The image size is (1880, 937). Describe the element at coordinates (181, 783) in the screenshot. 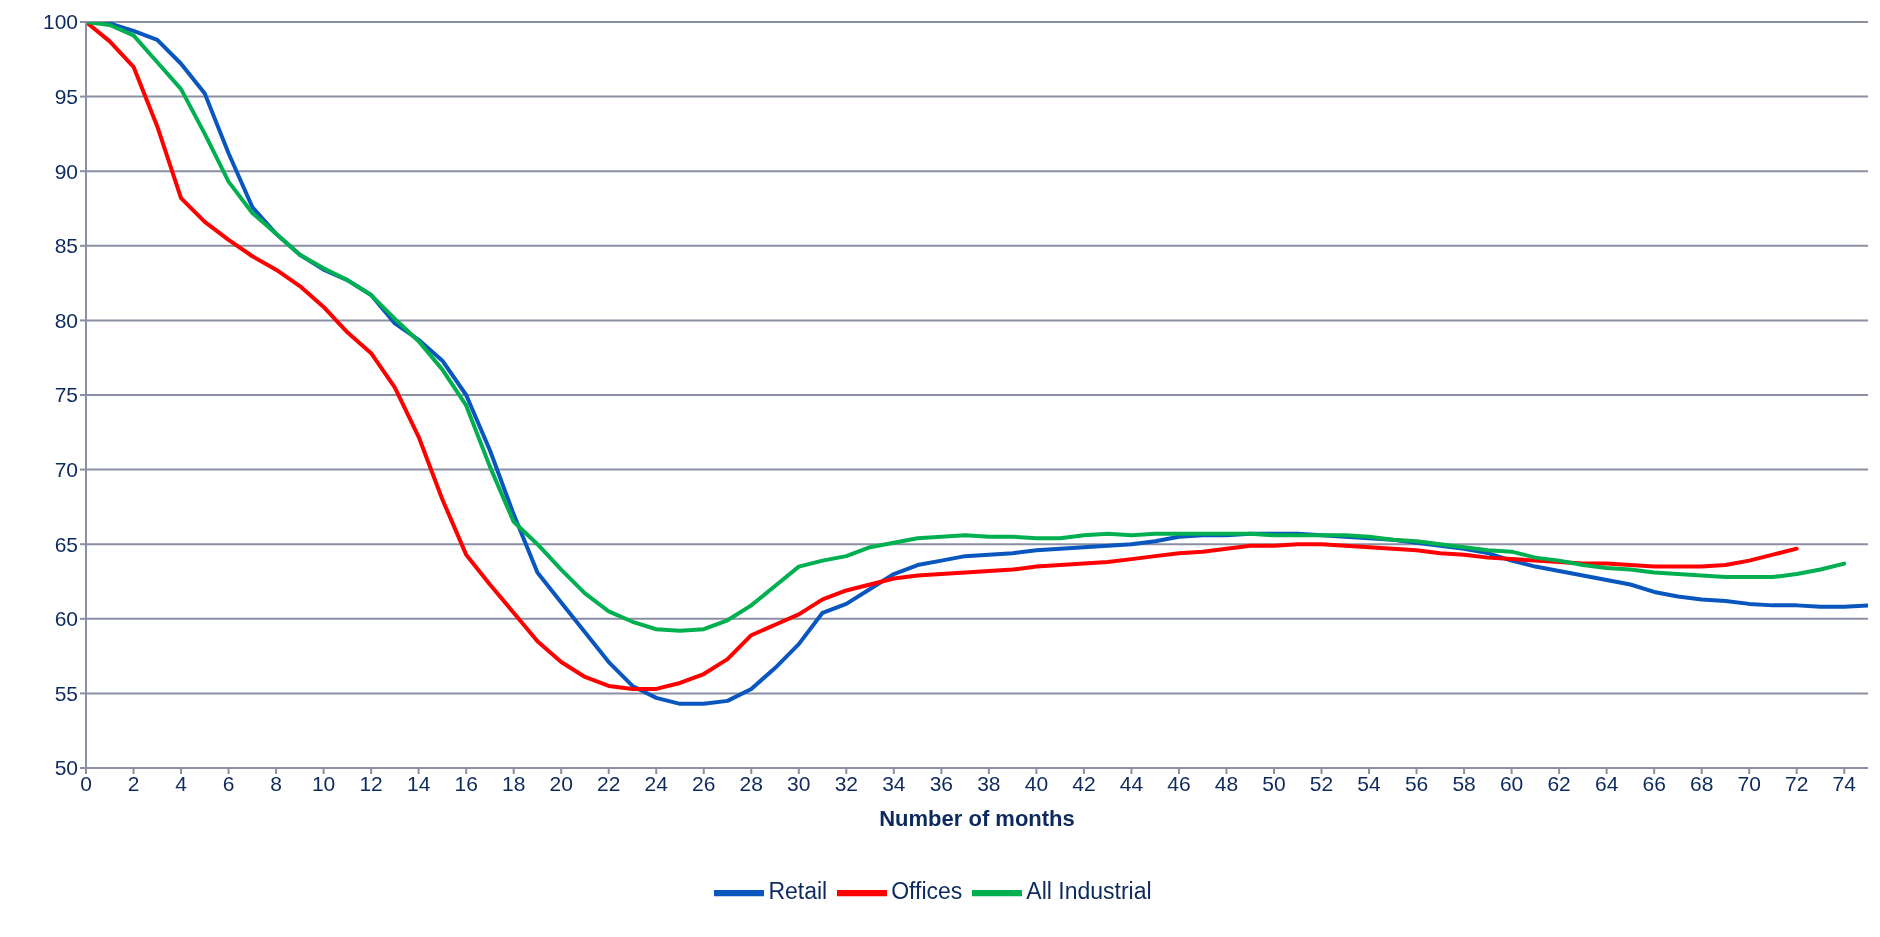

I see `x-tick-label: 4` at that location.